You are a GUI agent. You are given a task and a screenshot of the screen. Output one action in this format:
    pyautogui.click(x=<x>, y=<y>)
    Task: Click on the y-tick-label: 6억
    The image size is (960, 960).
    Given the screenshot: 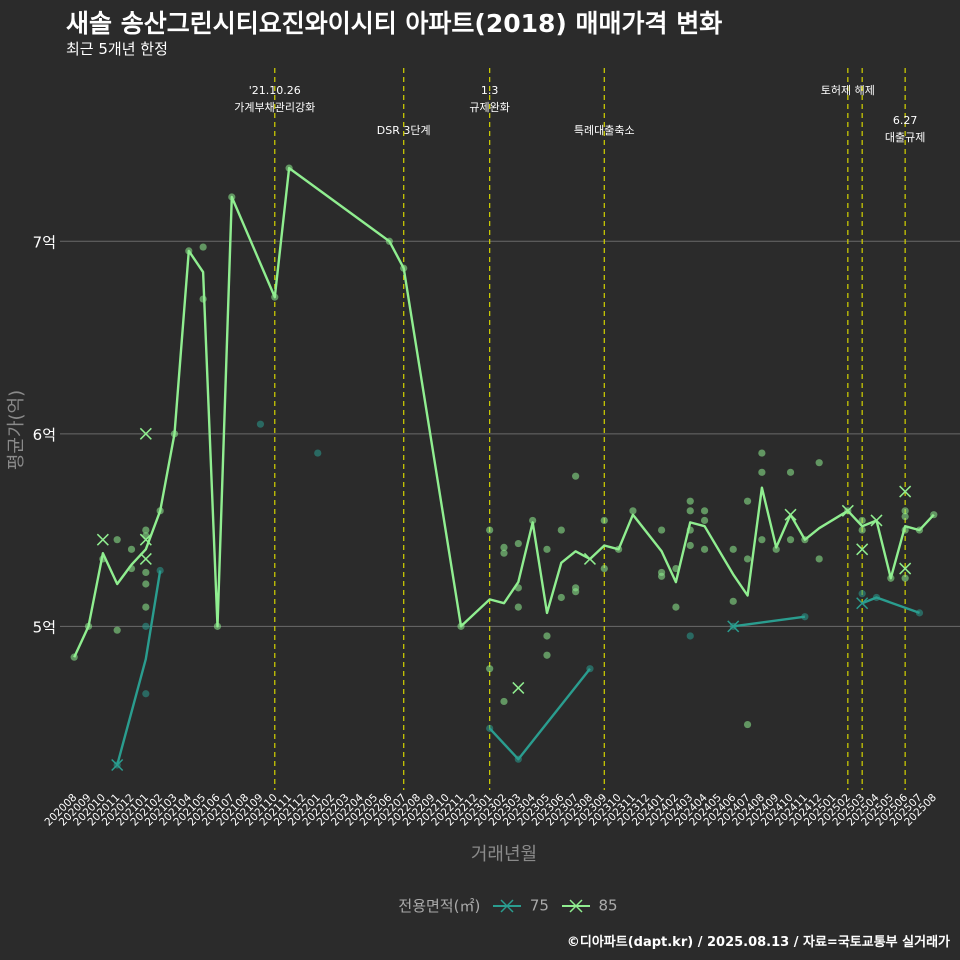 What is the action you would take?
    pyautogui.click(x=44, y=435)
    